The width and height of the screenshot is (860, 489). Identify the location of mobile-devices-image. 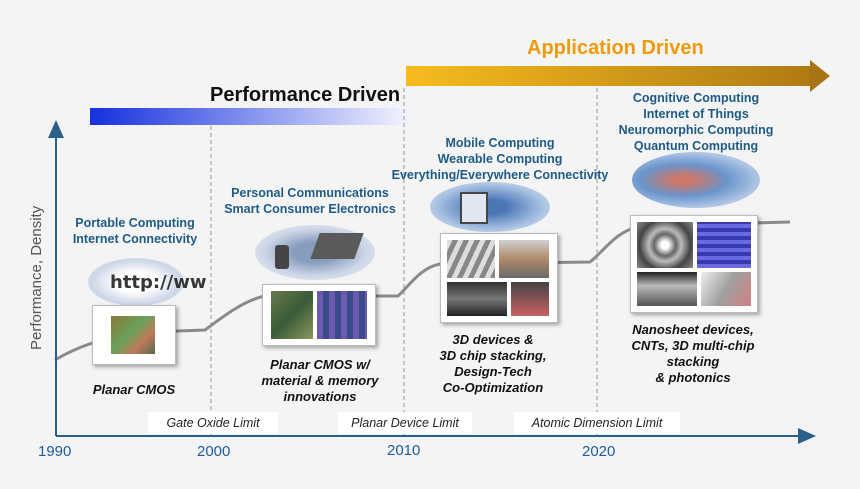
(490, 207).